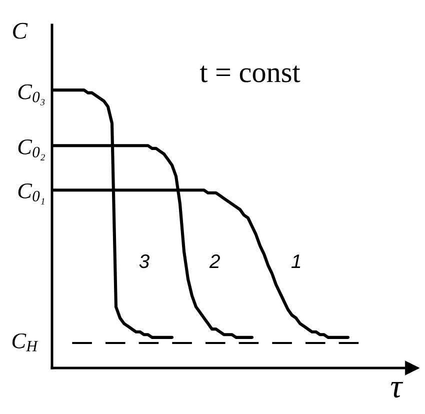 The height and width of the screenshot is (414, 425). Describe the element at coordinates (250, 74) in the screenshot. I see `text: t = const` at that location.